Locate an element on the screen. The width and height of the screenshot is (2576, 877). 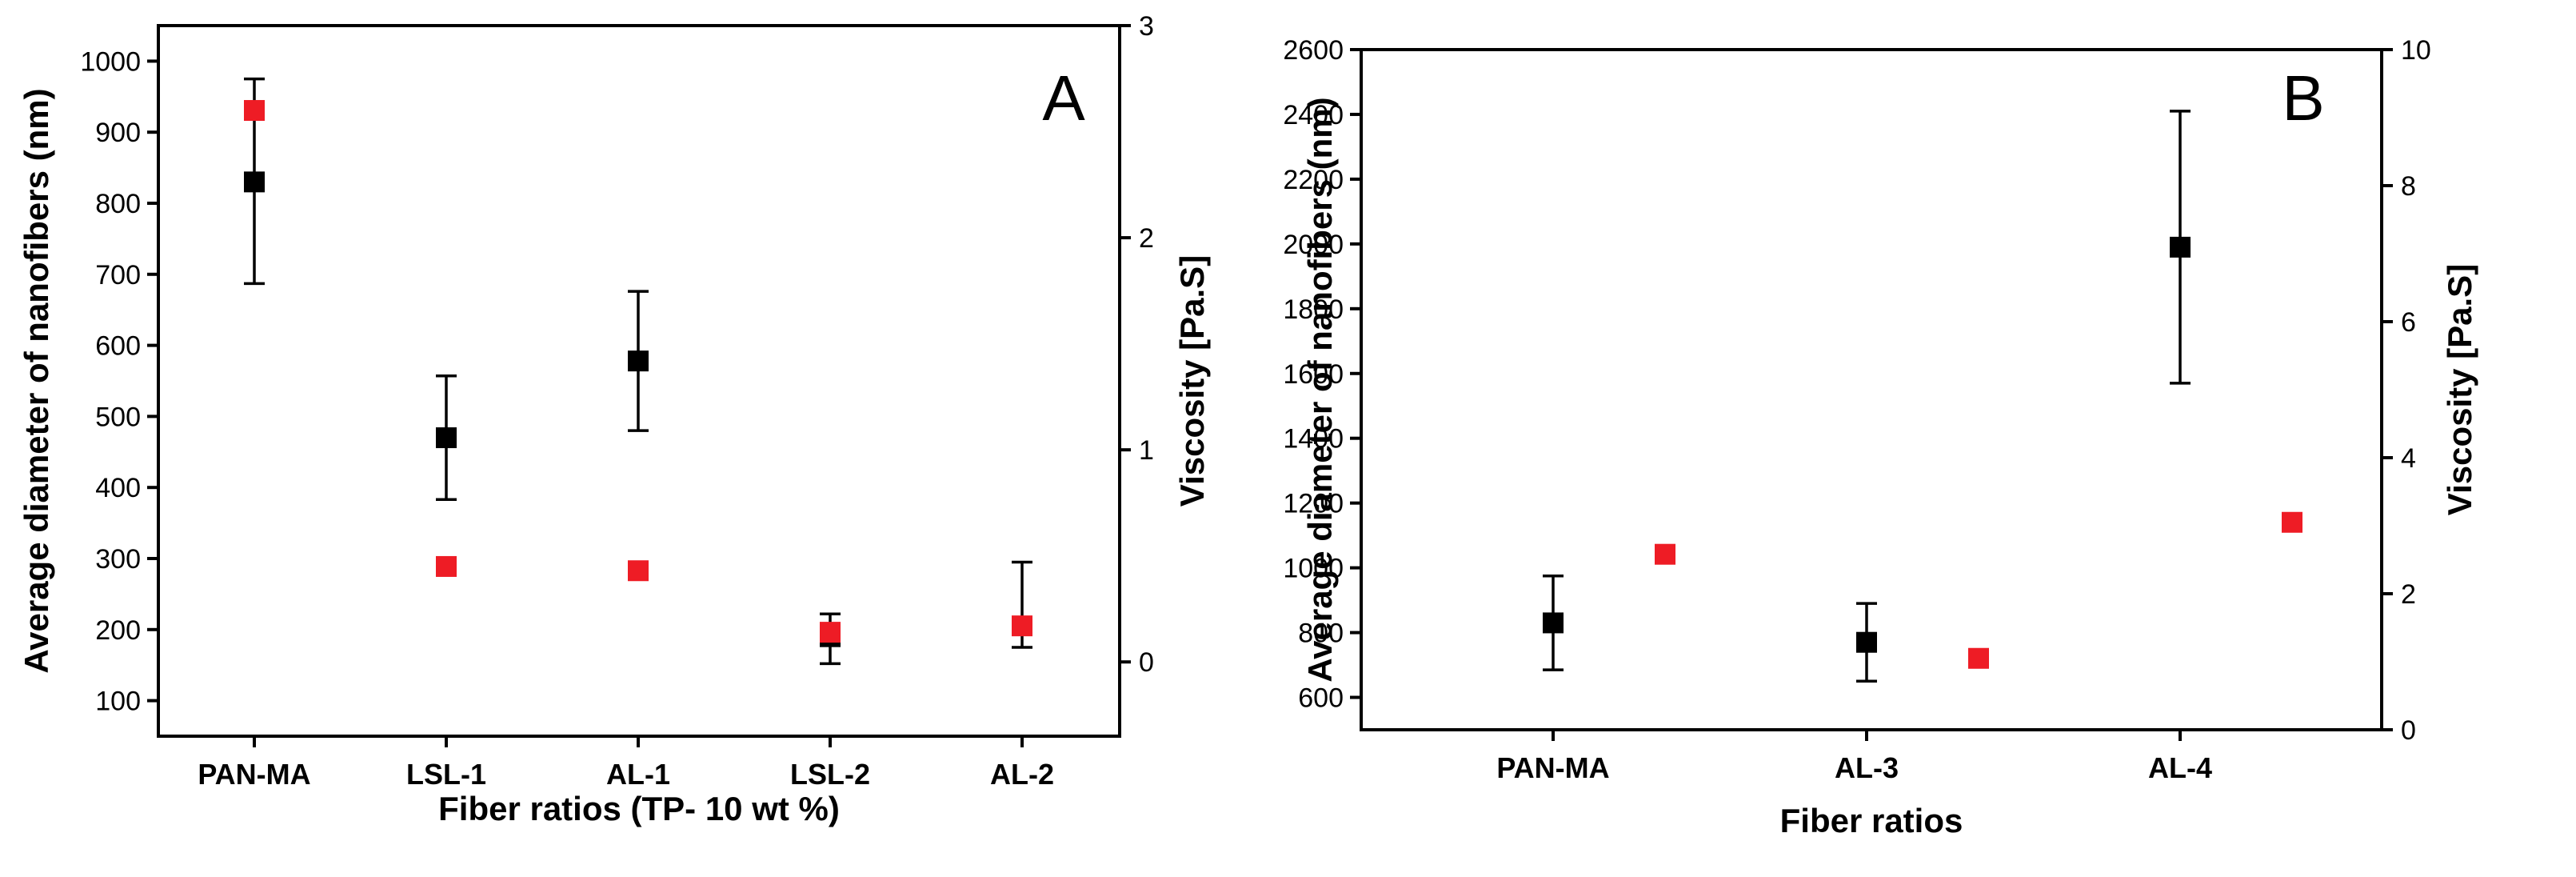
y-tick-label: 2200 is located at coordinates (1314, 180).